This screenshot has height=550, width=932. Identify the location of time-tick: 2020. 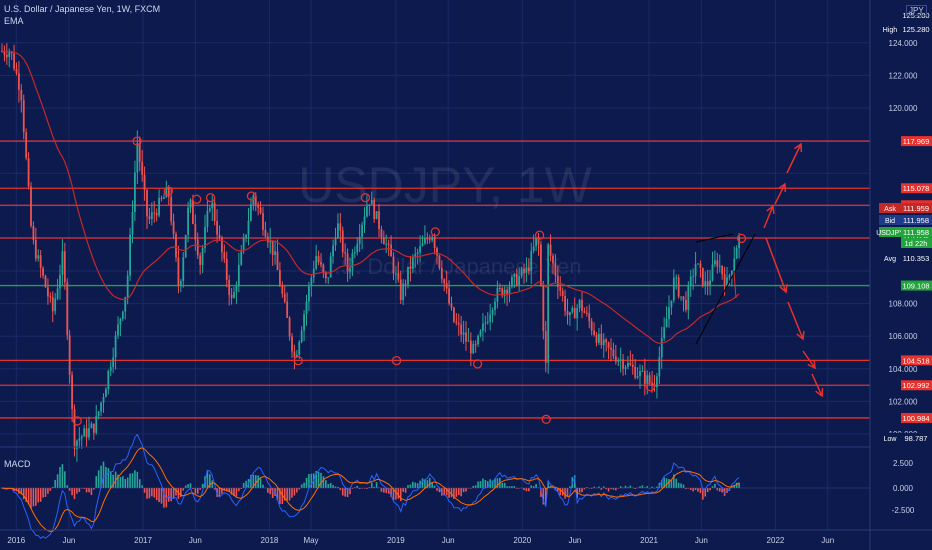
(522, 540).